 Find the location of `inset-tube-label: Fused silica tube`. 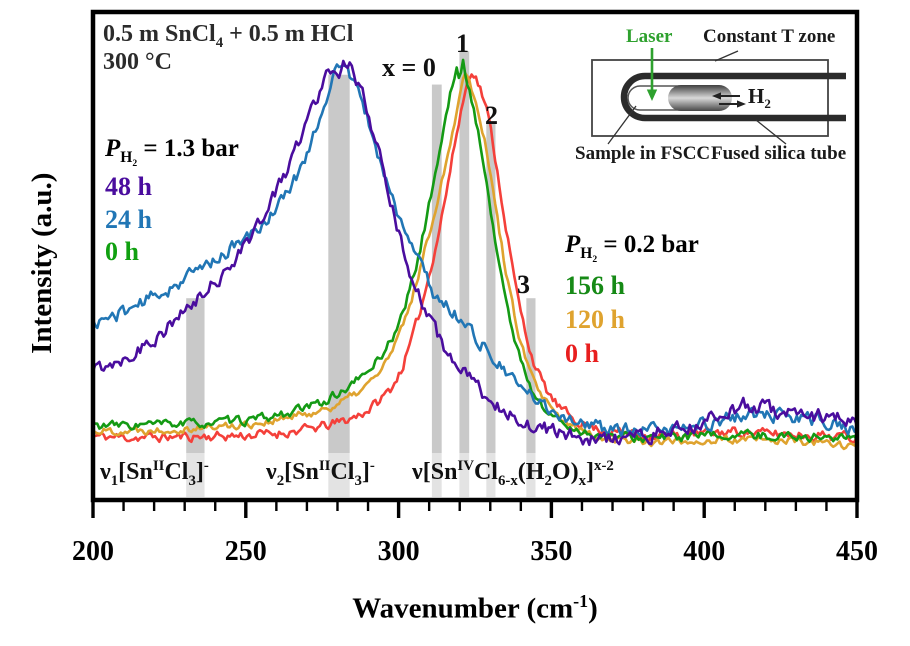

inset-tube-label: Fused silica tube is located at coordinates (779, 153).